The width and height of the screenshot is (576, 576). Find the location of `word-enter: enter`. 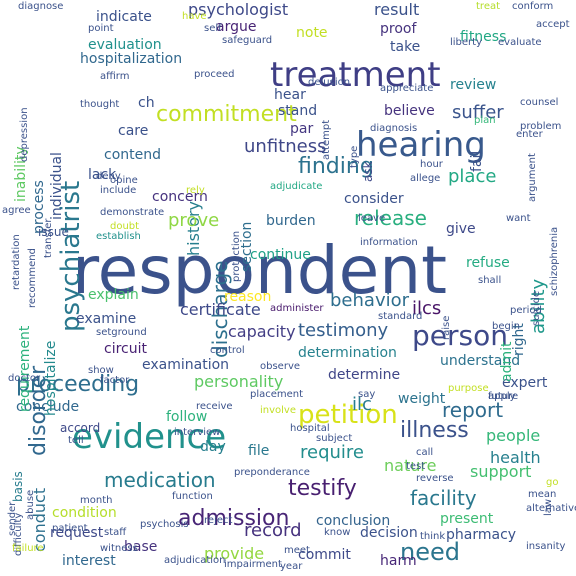

word-enter: enter is located at coordinates (529, 134).